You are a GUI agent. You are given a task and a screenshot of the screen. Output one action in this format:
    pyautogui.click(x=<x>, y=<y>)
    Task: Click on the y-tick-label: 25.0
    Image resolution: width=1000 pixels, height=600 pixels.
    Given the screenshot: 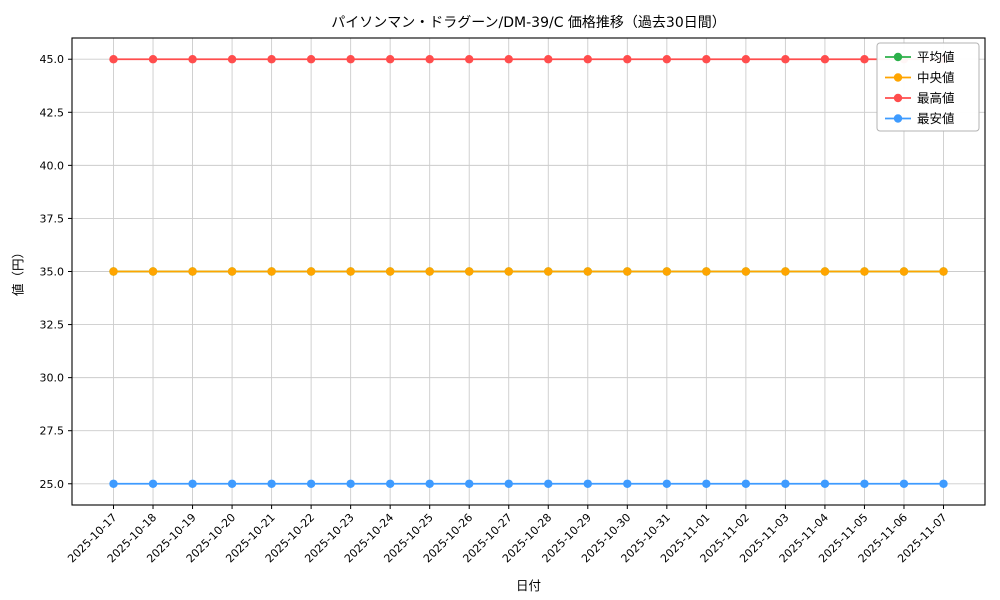 What is the action you would take?
    pyautogui.click(x=52, y=484)
    